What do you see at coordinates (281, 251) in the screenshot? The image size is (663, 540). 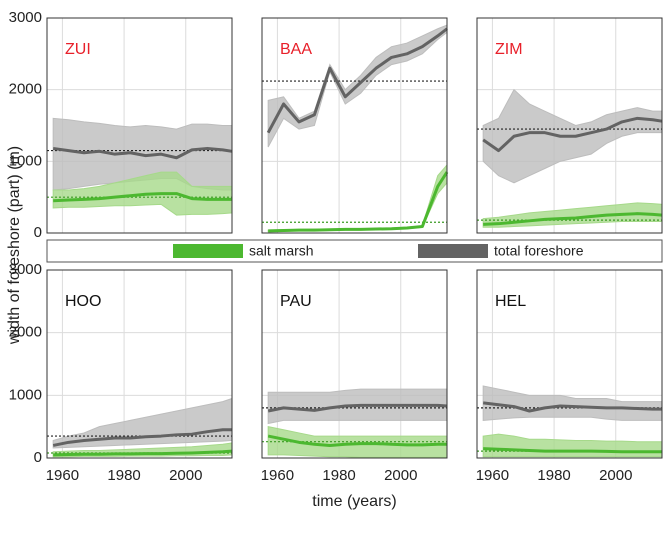 I see `legend-label: salt marsh` at bounding box center [281, 251].